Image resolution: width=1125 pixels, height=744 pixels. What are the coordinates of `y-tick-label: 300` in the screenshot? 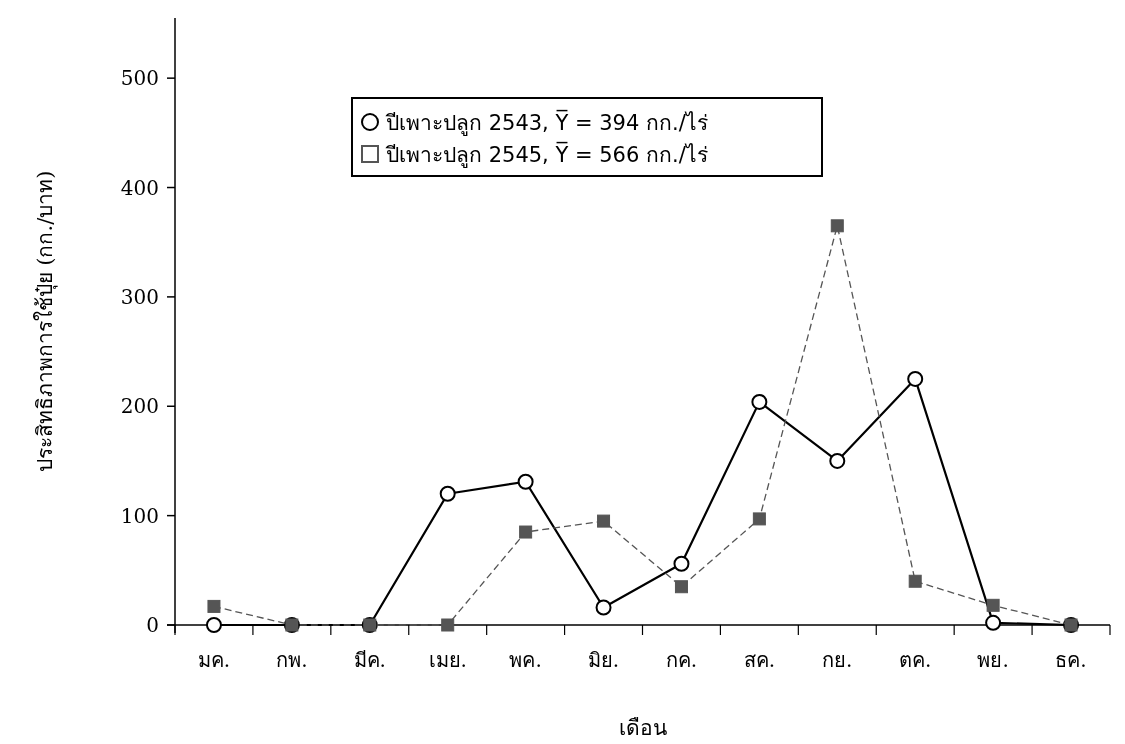 It's located at (139, 296).